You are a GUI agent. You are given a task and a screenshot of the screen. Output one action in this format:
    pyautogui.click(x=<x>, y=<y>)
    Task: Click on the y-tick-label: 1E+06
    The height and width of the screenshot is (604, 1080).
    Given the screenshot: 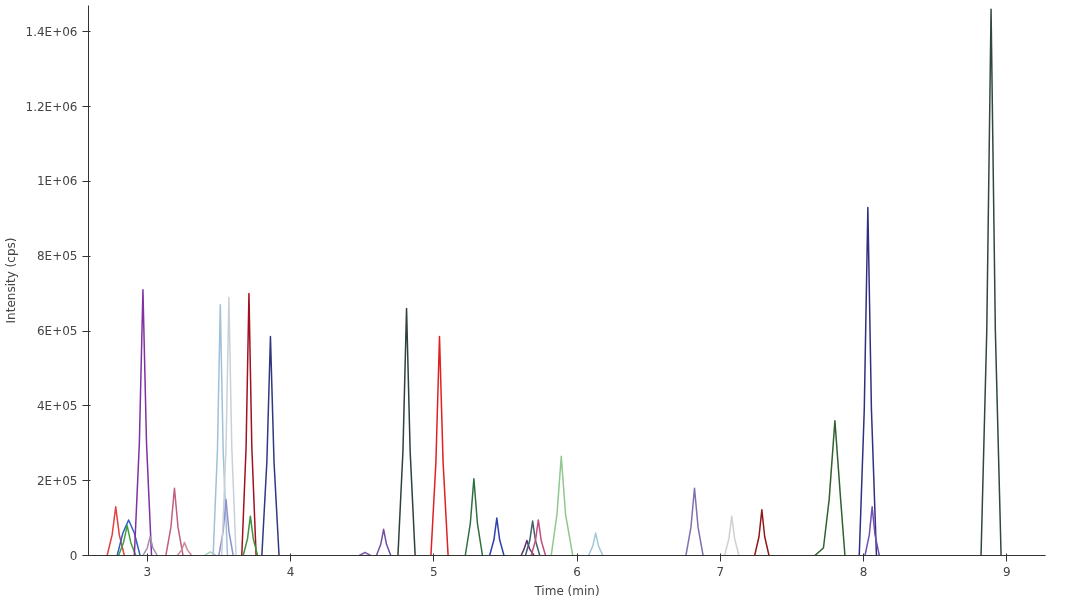 What is the action you would take?
    pyautogui.click(x=57, y=181)
    